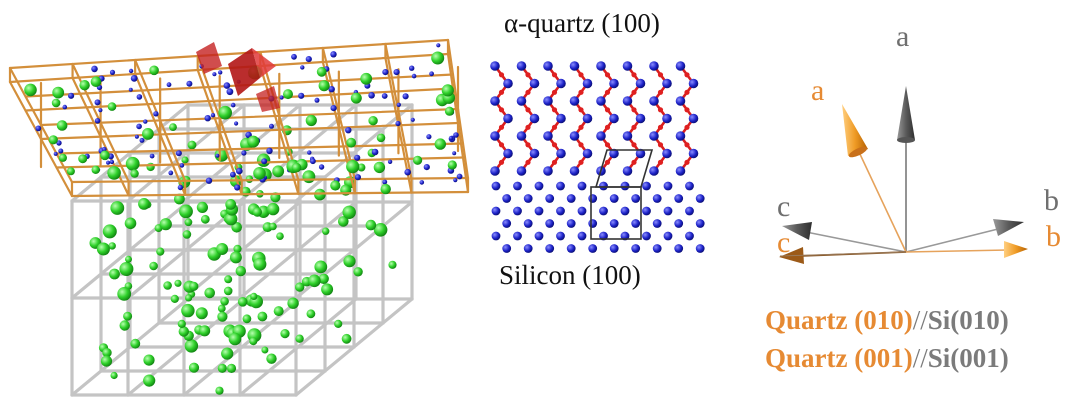 The image size is (1078, 413). What do you see at coordinates (238, 77) in the screenshot?
I see `sio4-tetrahedron` at bounding box center [238, 77].